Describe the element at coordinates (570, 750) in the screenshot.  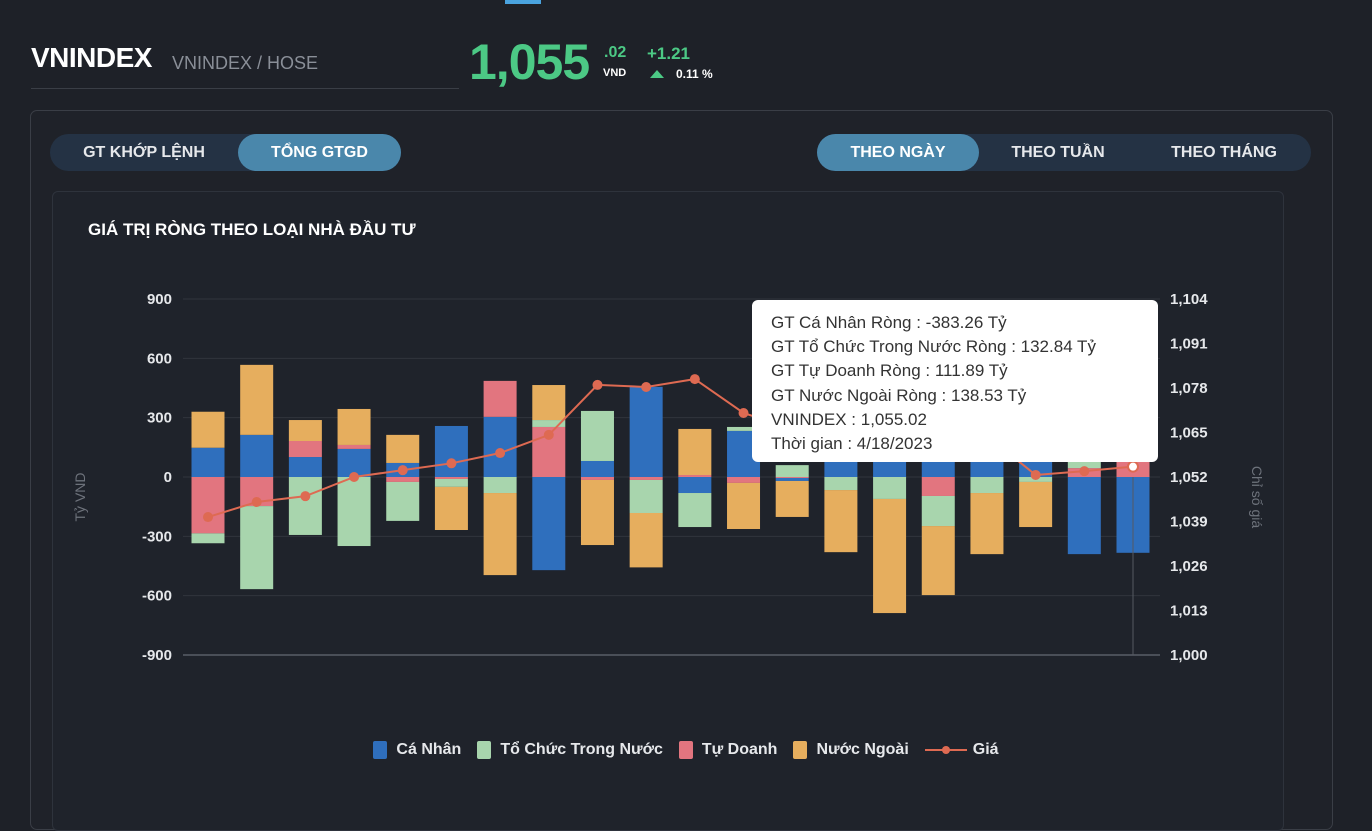
I see `legend-to-chuc: Tổ Chức Trong Nước` at that location.